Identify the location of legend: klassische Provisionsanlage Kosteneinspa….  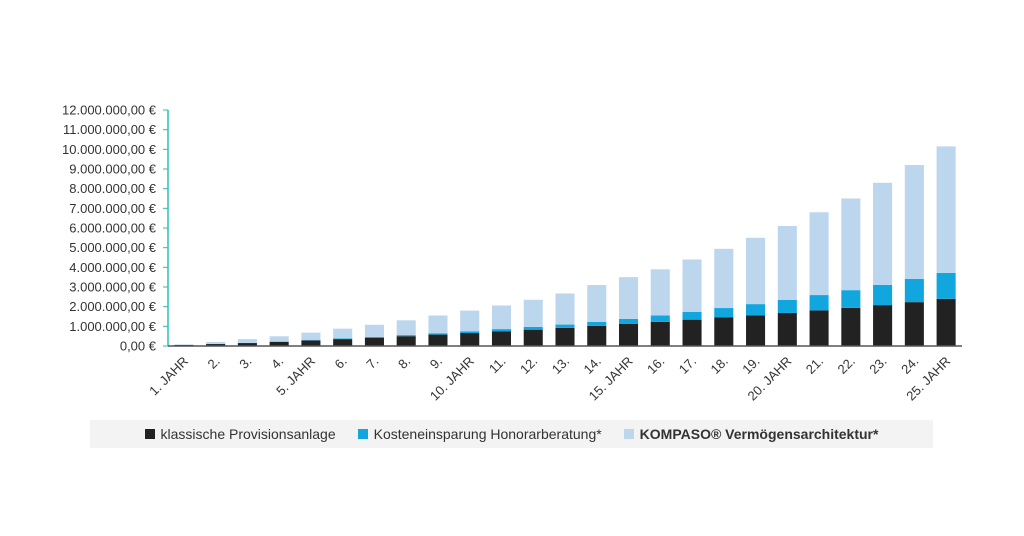
(511, 434).